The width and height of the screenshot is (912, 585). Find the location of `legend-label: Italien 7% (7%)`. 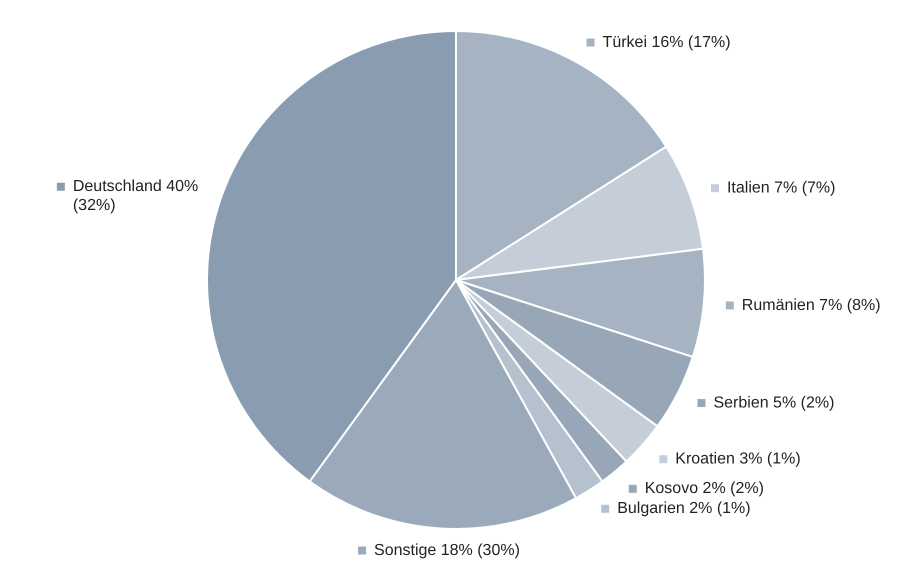

legend-label: Italien 7% (7%) is located at coordinates (781, 188).